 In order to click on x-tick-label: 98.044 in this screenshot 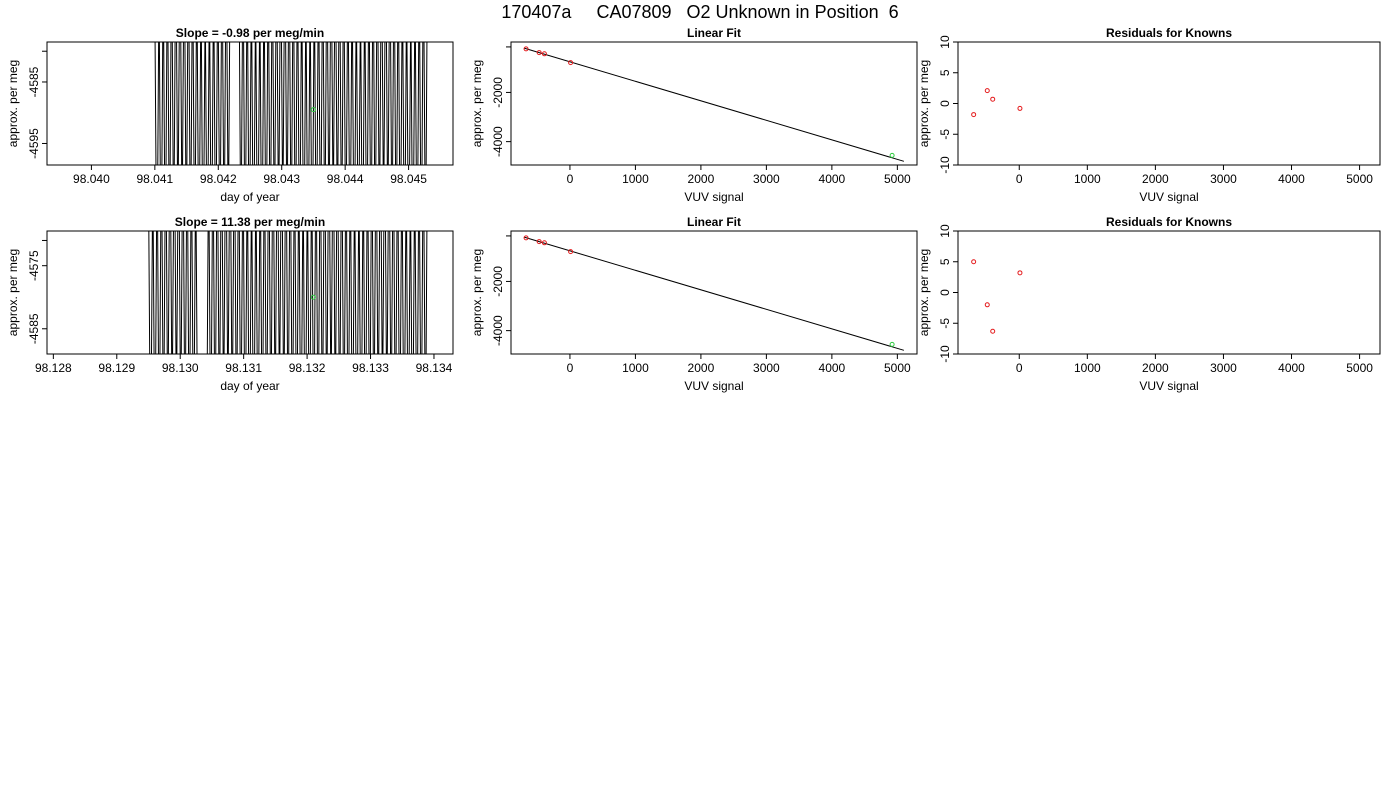, I will do `click(345, 179)`.